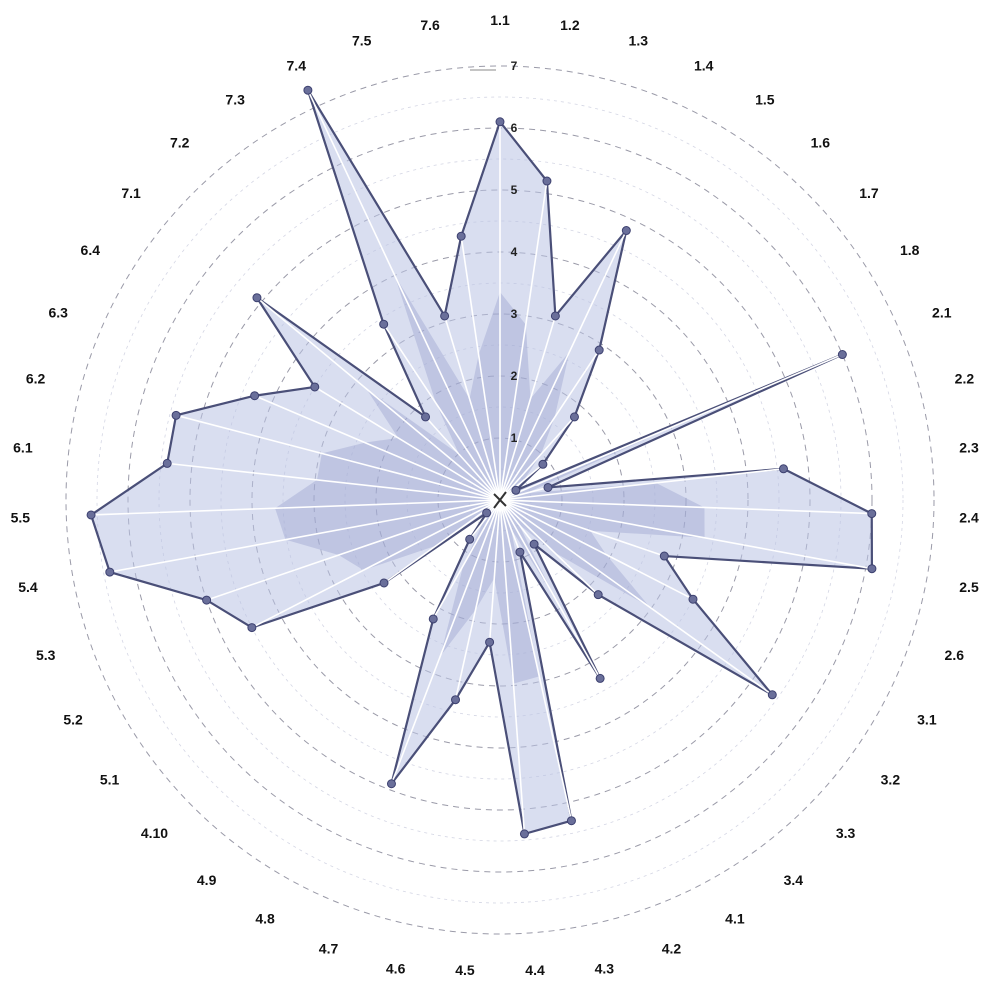 The image size is (987, 985). Describe the element at coordinates (91, 515) in the screenshot. I see `data-point-5.5` at that location.